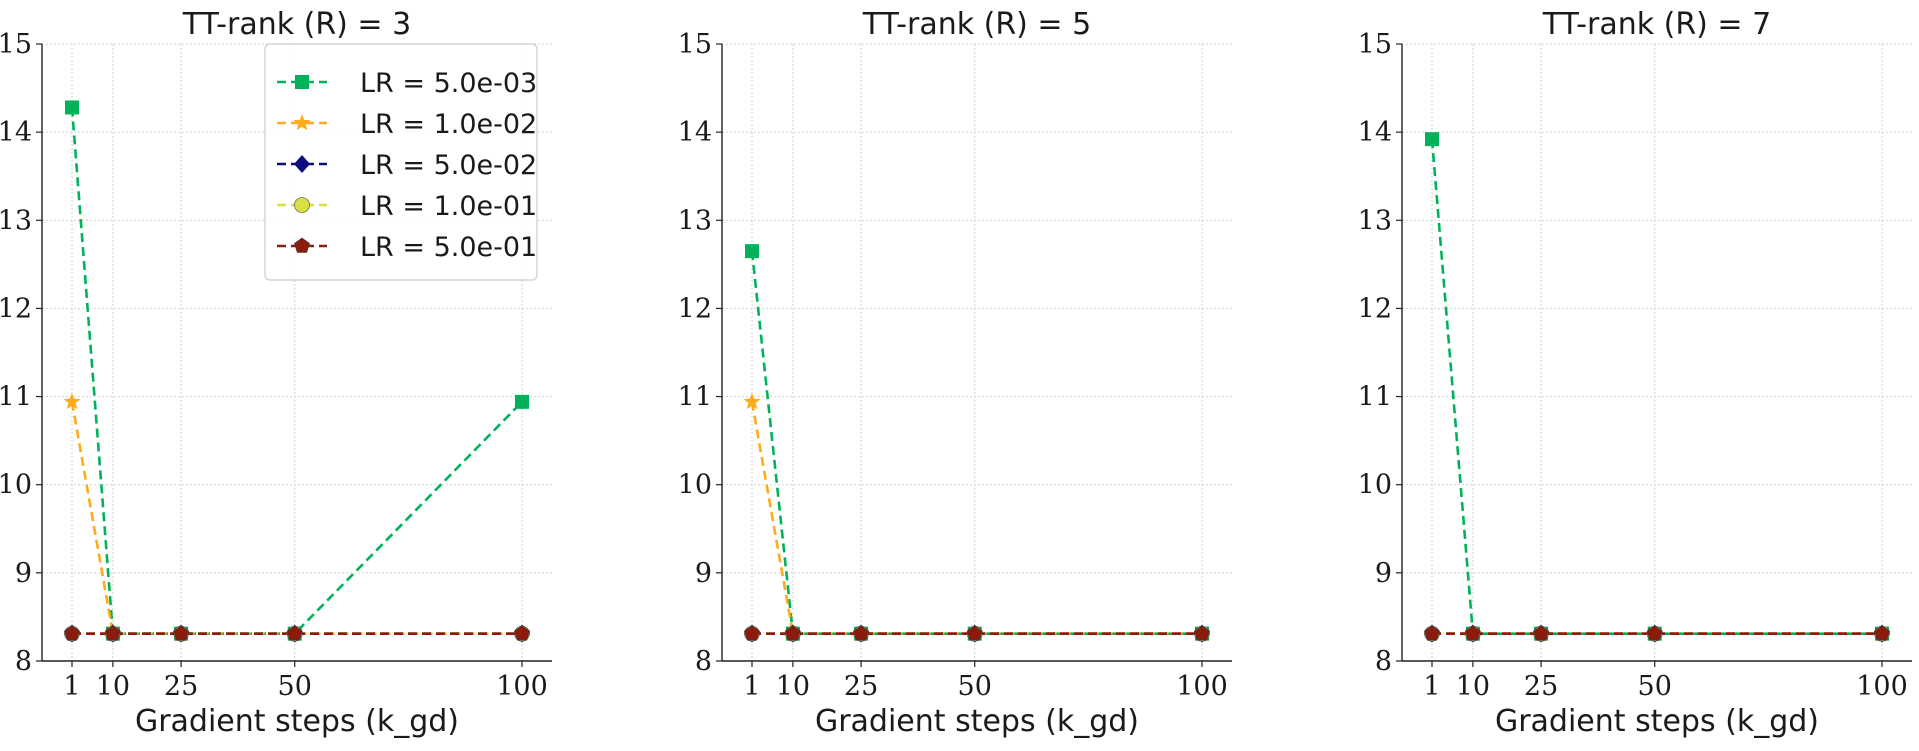  I want to click on chart-title: TT-rank (R) = 7, so click(1656, 24).